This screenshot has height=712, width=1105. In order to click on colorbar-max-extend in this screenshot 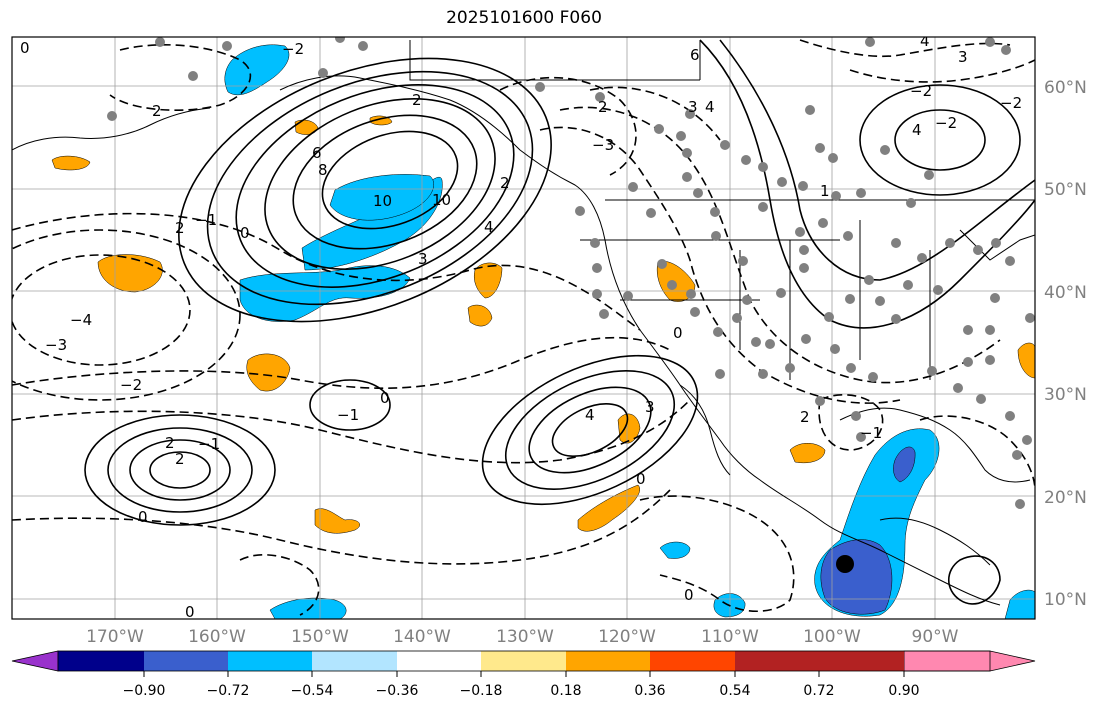, I will do `click(969, 661)`.